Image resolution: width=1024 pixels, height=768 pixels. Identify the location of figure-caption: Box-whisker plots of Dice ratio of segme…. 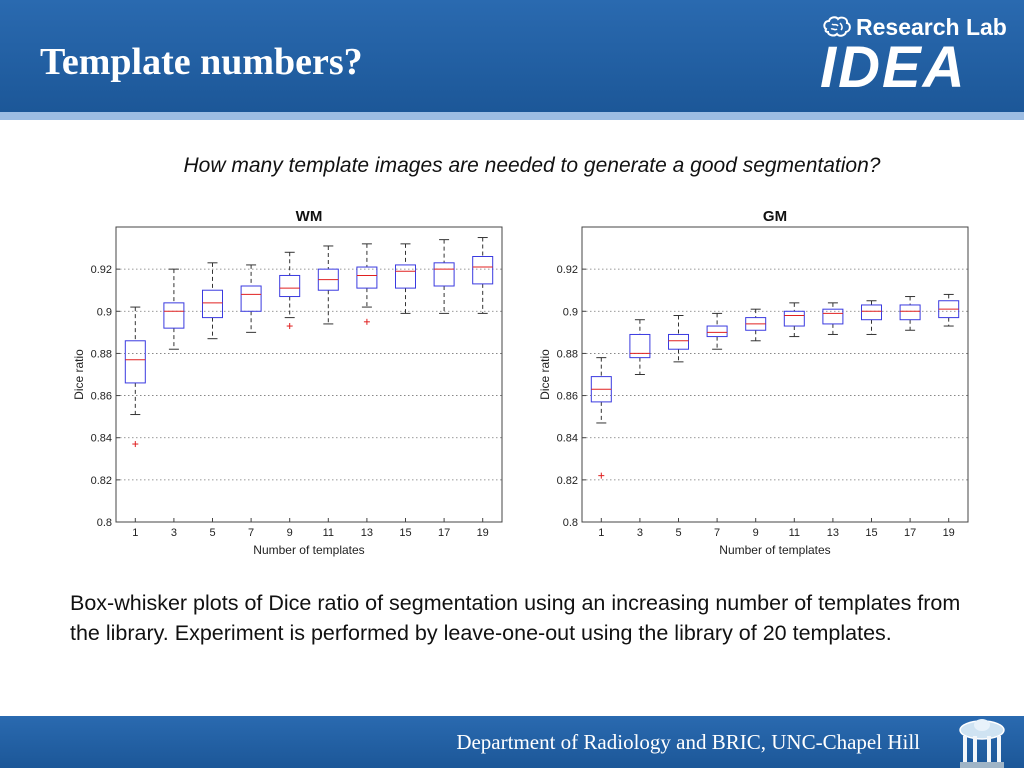
(515, 618).